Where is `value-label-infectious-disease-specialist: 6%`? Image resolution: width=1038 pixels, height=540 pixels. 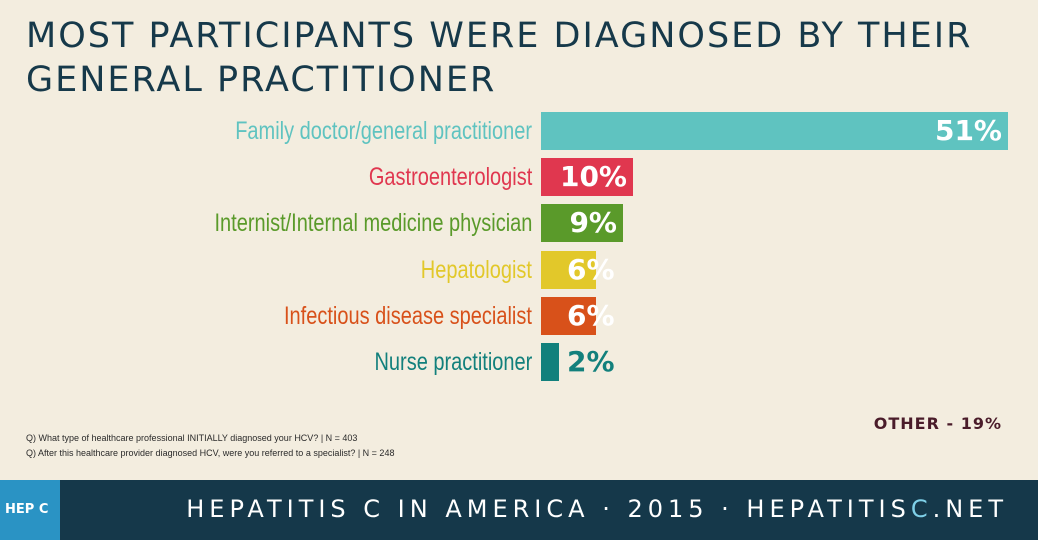
value-label-infectious-disease-specialist: 6% is located at coordinates (591, 315).